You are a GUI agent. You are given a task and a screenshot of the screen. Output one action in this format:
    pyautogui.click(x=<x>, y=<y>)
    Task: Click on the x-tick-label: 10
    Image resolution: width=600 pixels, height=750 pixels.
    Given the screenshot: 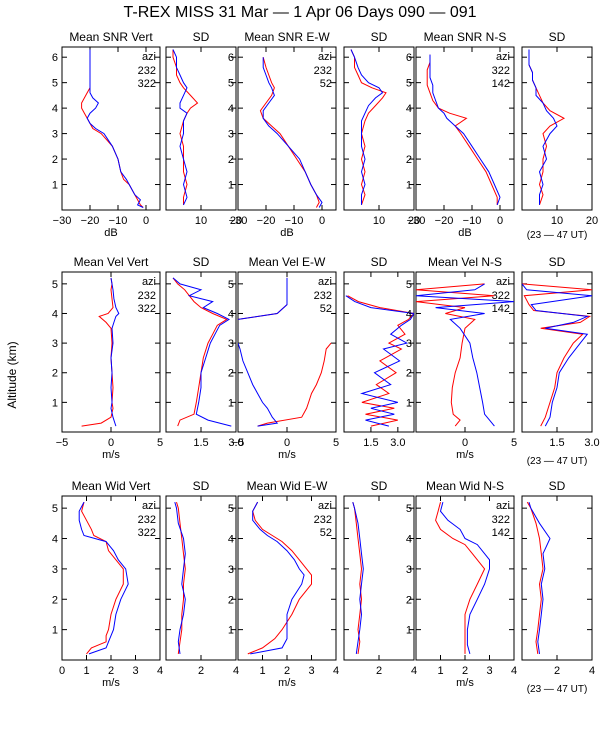 What is the action you would take?
    pyautogui.click(x=379, y=221)
    